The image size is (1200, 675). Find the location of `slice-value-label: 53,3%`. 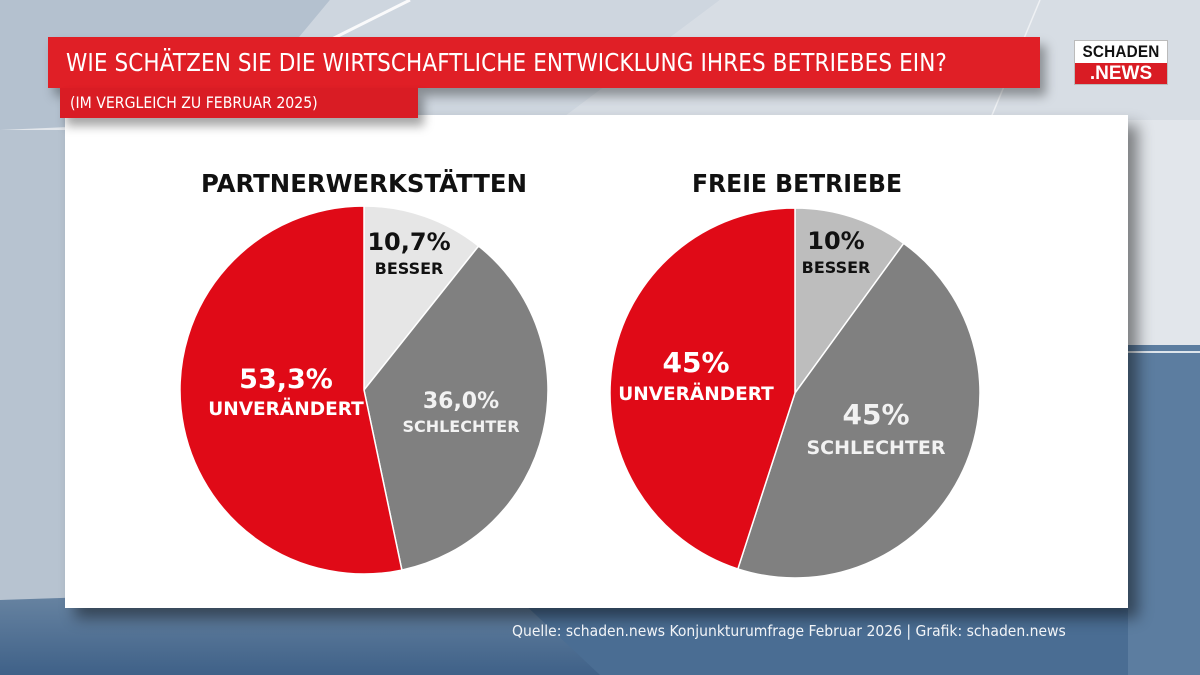

slice-value-label: 53,3% is located at coordinates (286, 379).